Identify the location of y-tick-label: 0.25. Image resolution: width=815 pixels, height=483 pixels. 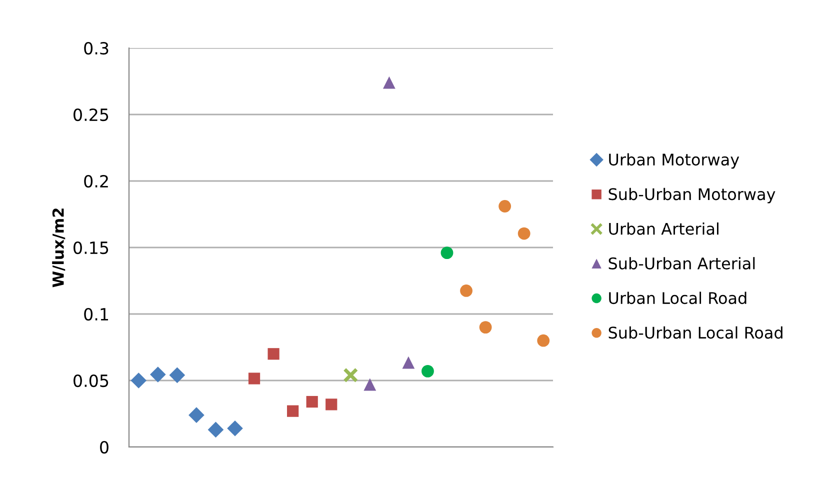
(91, 115).